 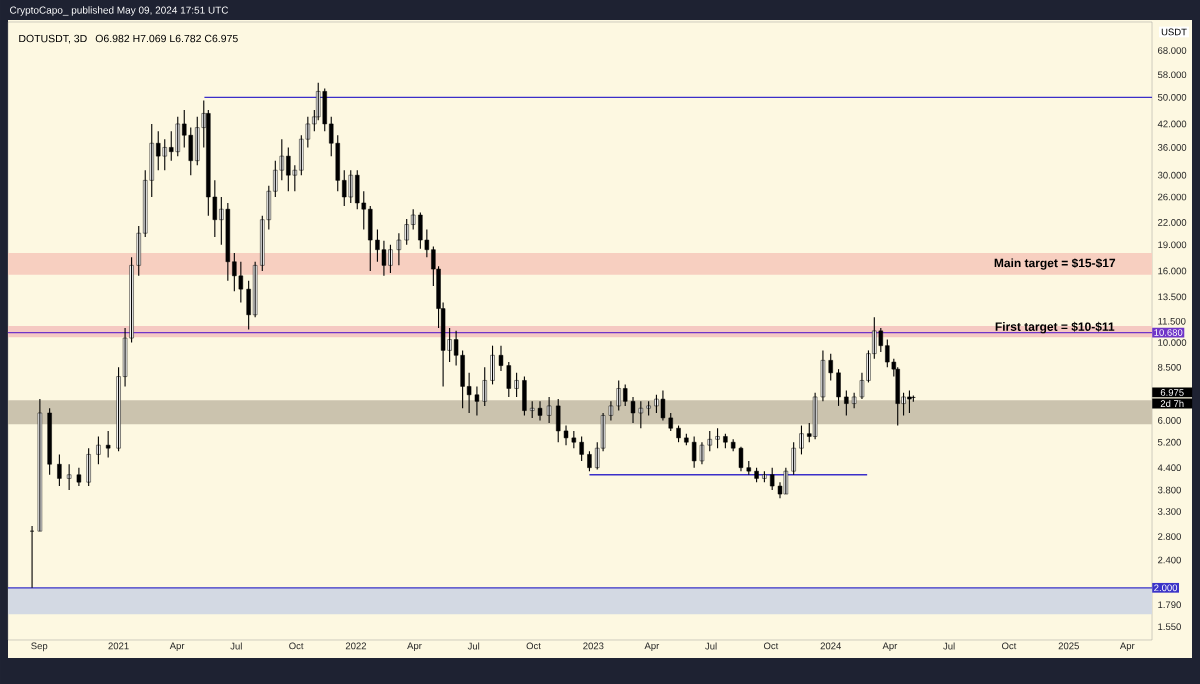 What do you see at coordinates (1172, 75) in the screenshot?
I see `y-tick-label: 58.000` at bounding box center [1172, 75].